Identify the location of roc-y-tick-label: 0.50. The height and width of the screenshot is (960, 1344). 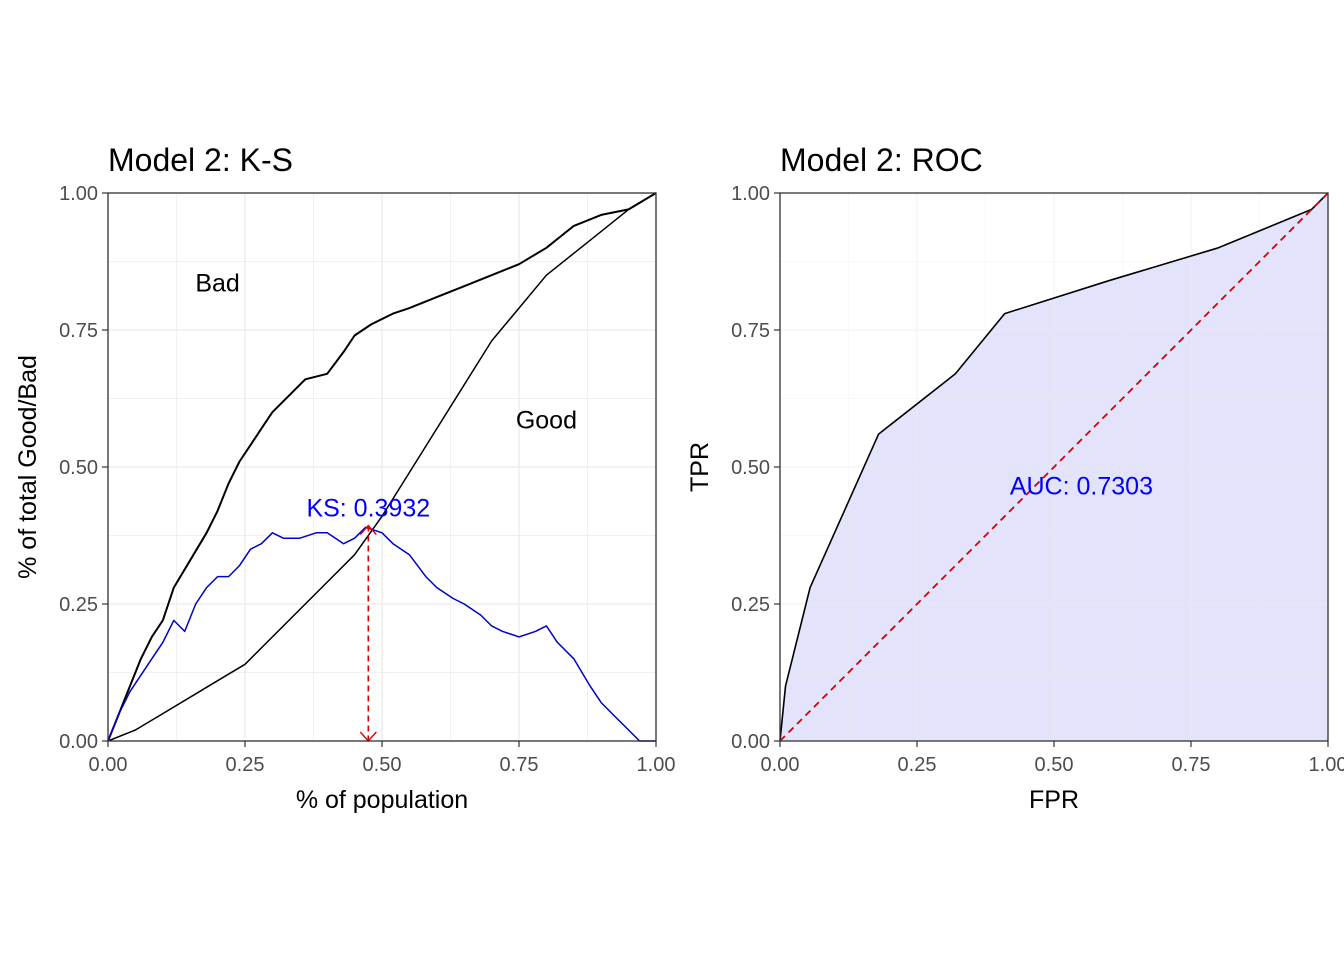
(750, 468).